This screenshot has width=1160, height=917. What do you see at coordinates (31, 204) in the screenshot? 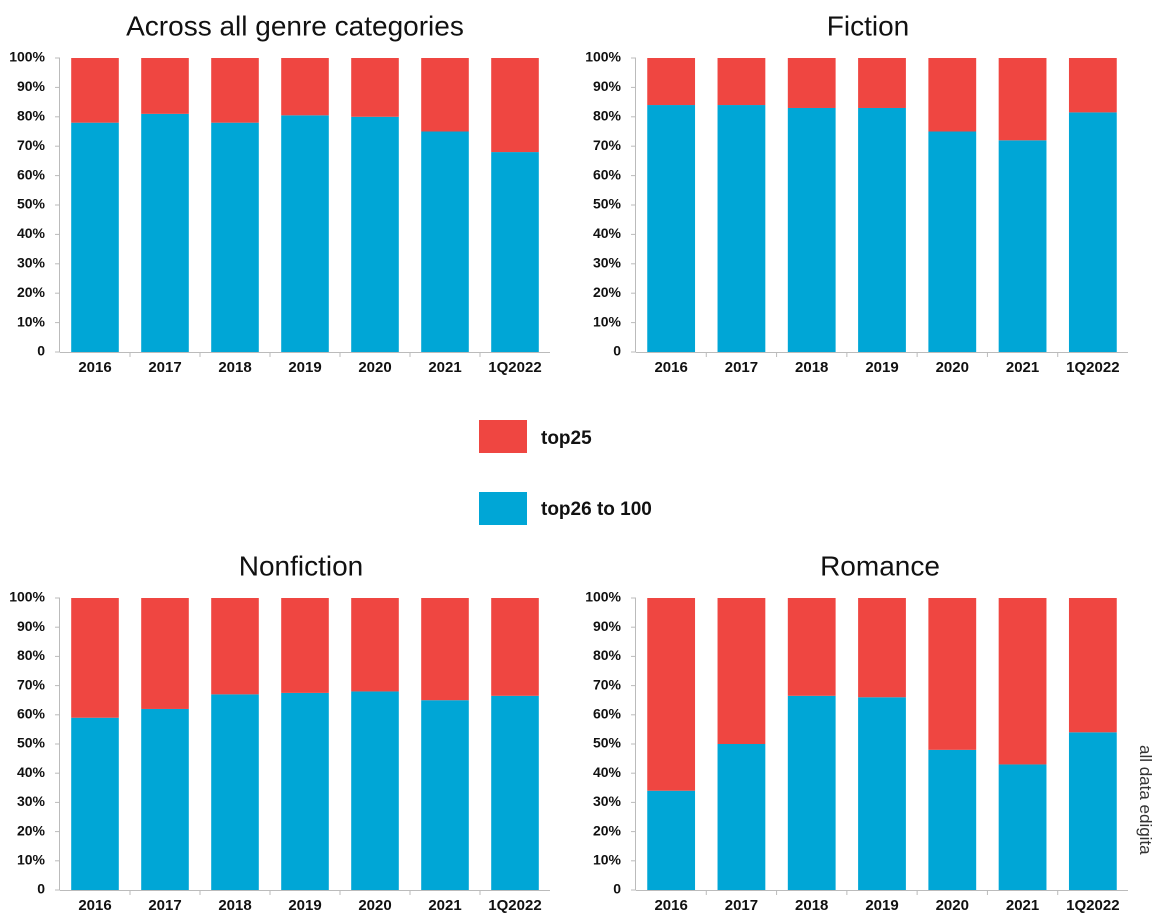
I see `y-tick-label: 50%` at bounding box center [31, 204].